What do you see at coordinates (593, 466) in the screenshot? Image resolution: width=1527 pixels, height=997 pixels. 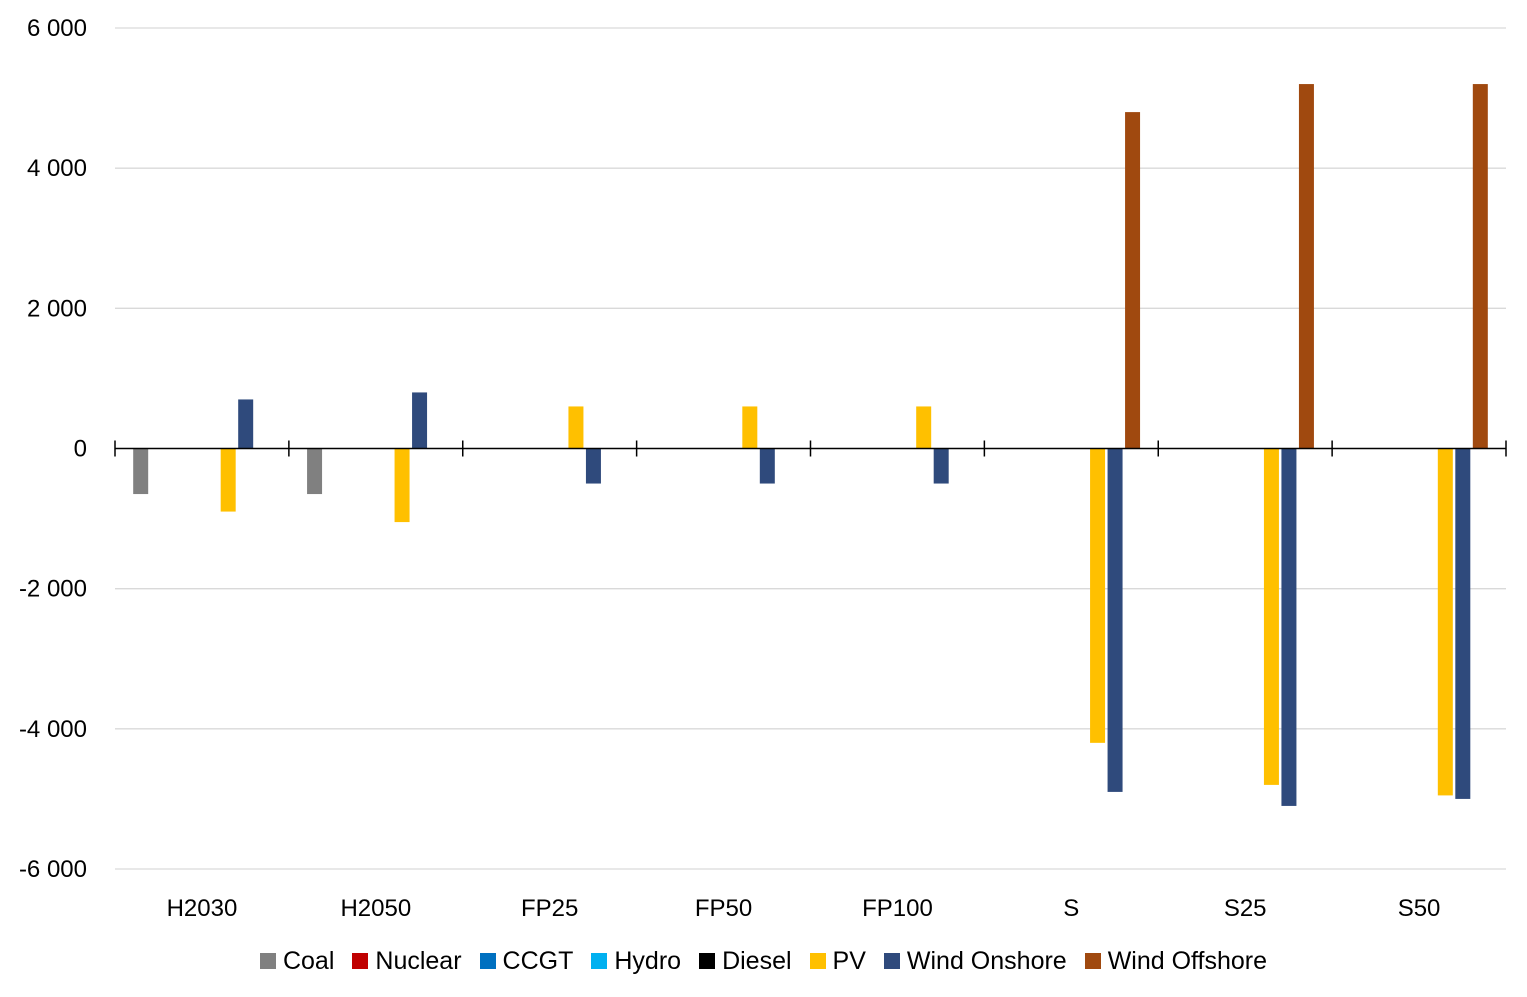 I see `bar-wind-onshore-fp25` at bounding box center [593, 466].